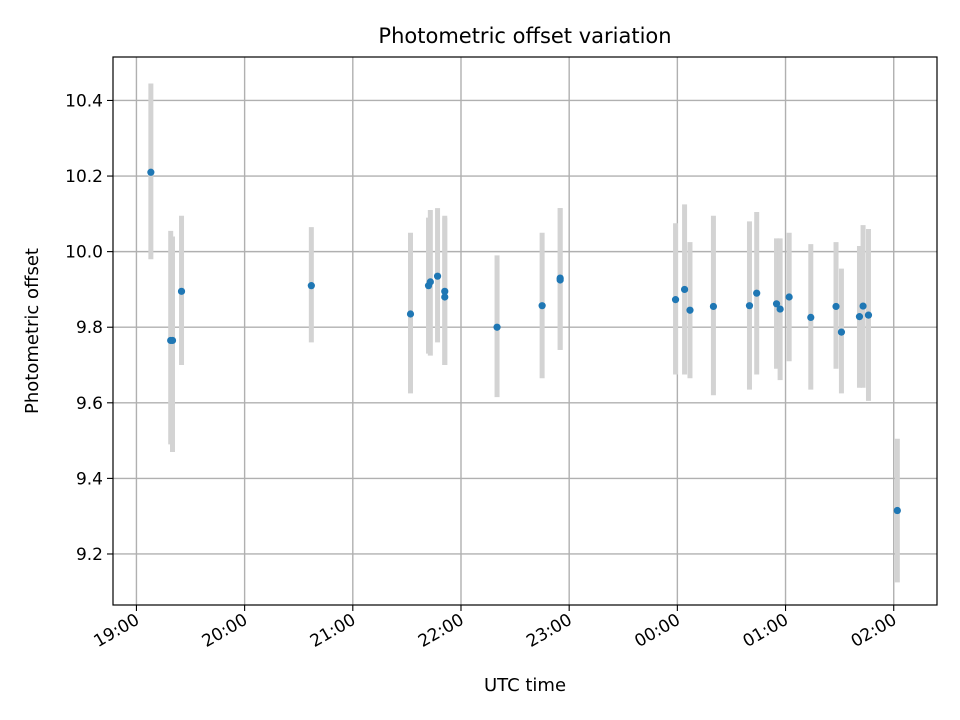 The width and height of the screenshot is (960, 720). What do you see at coordinates (333, 631) in the screenshot?
I see `x-tick-label: 21:00` at bounding box center [333, 631].